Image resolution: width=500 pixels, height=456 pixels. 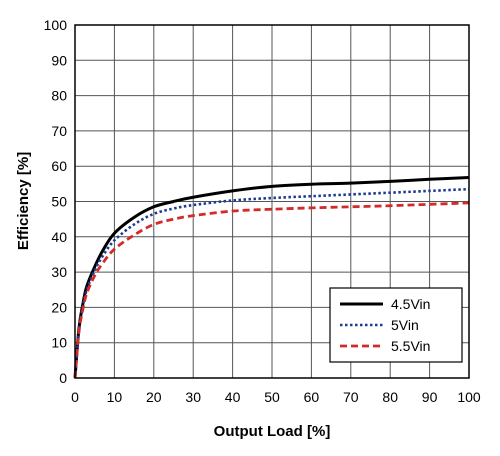 I want to click on x-tick-label: 60, so click(x=312, y=397).